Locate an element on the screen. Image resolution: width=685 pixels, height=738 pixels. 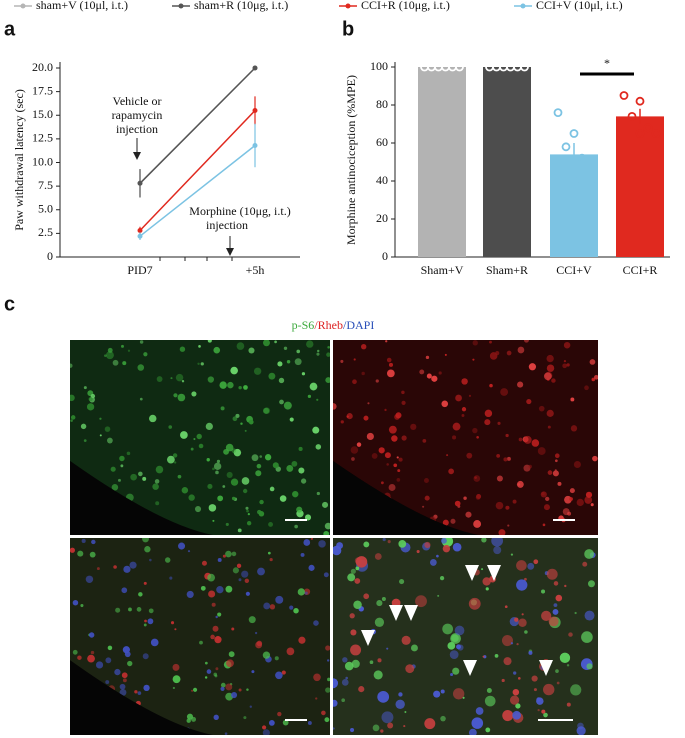
y-tick-label: 12.5 is located at coordinates (42, 138).